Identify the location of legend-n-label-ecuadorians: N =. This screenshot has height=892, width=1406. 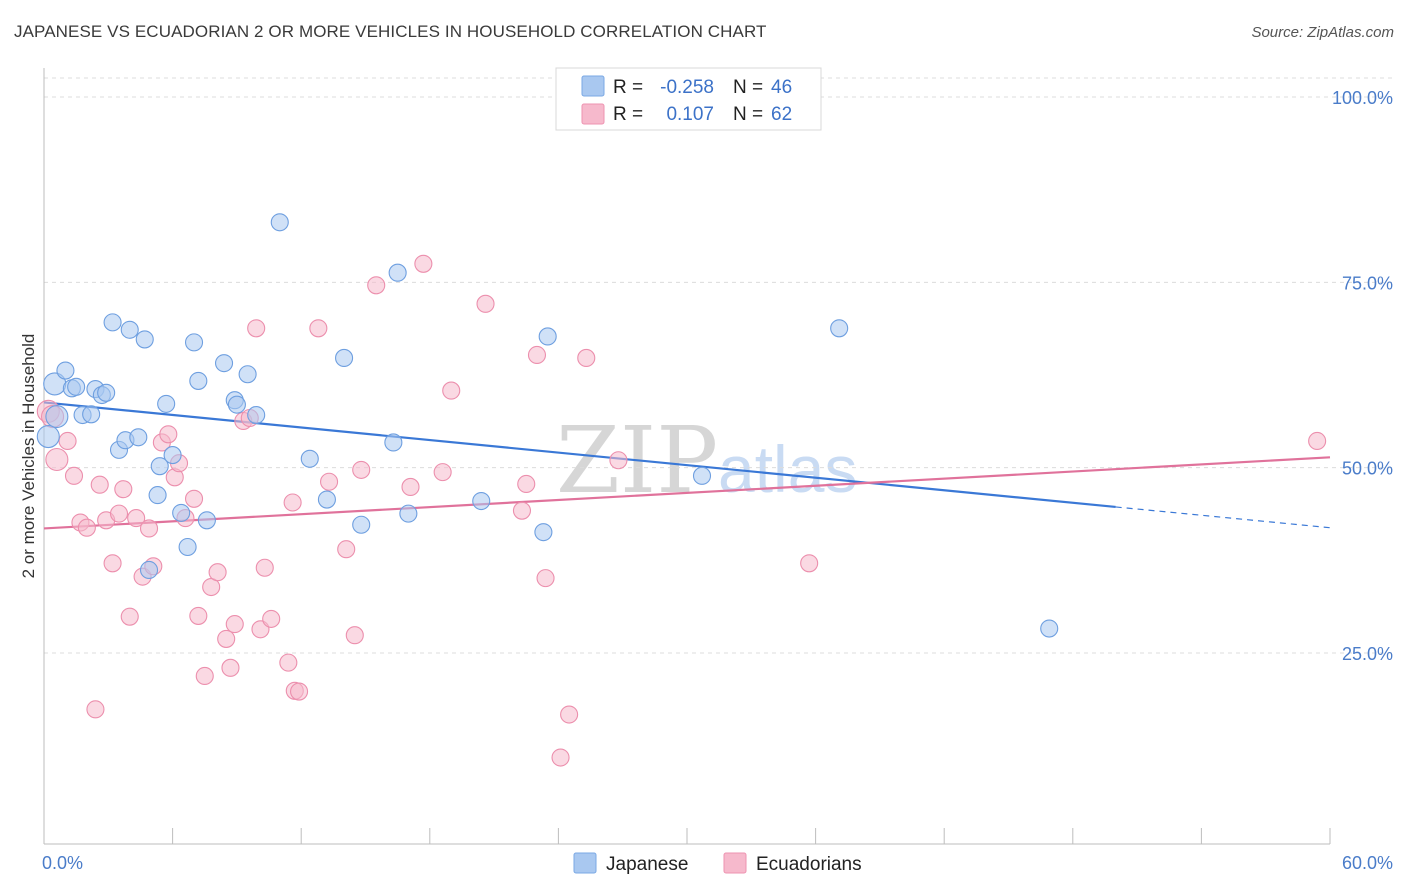
(748, 114).